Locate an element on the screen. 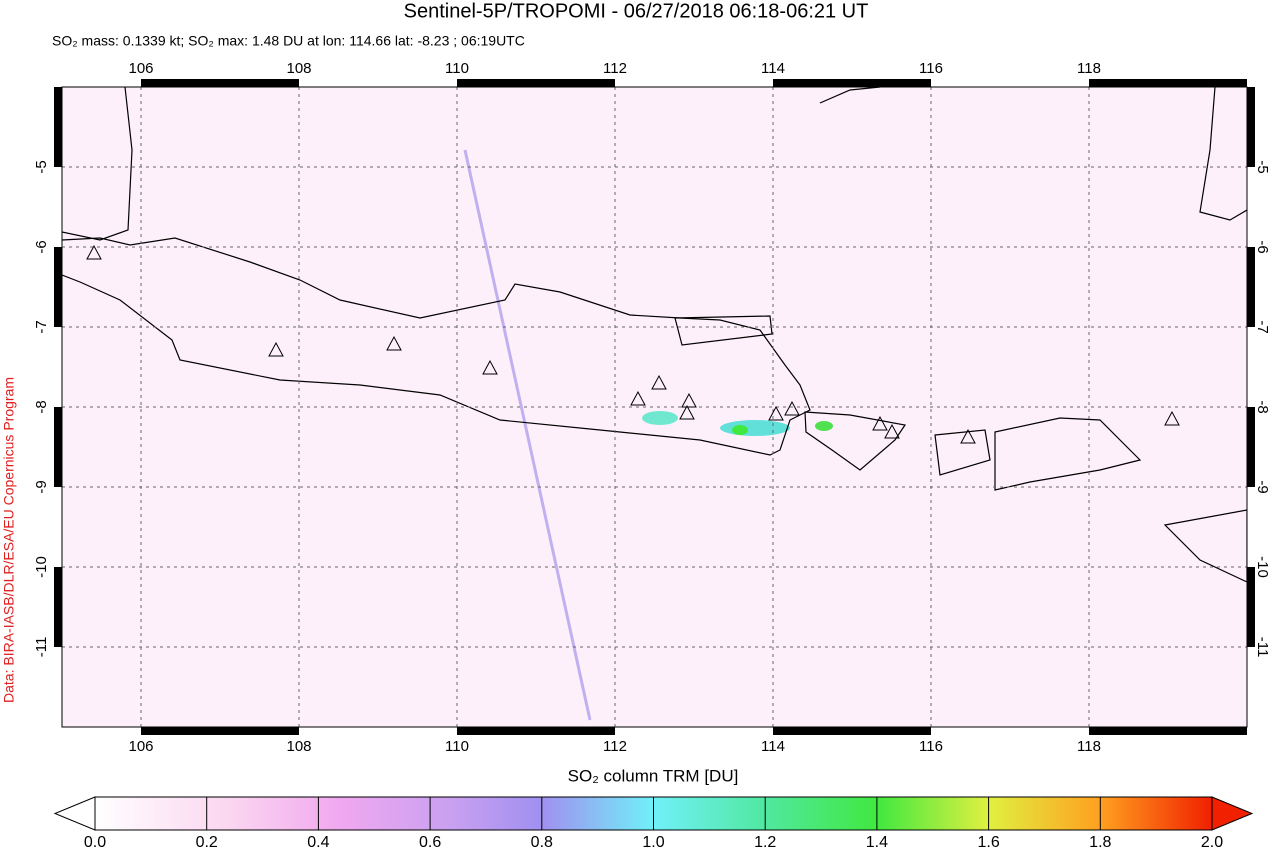  colorbar-tick-label: 1.4 is located at coordinates (877, 842).